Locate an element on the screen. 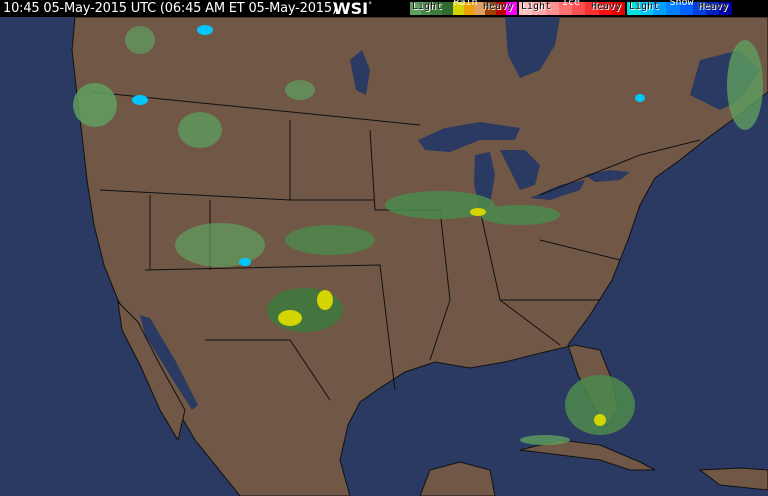 The height and width of the screenshot is (496, 768). lake-erie is located at coordinates (557, 190).